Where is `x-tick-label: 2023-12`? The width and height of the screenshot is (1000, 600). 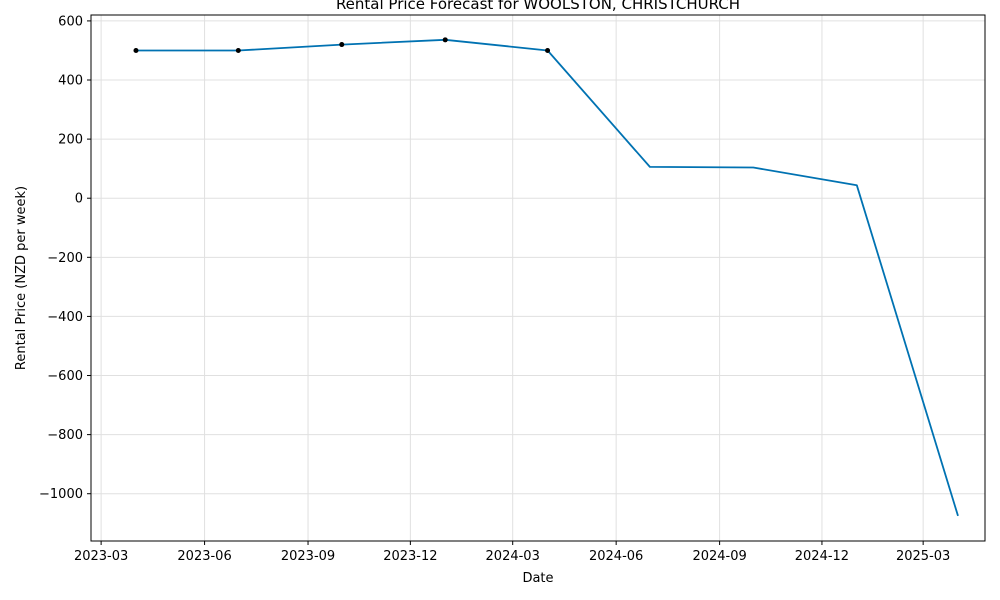
x-tick-label: 2023-12 is located at coordinates (410, 556).